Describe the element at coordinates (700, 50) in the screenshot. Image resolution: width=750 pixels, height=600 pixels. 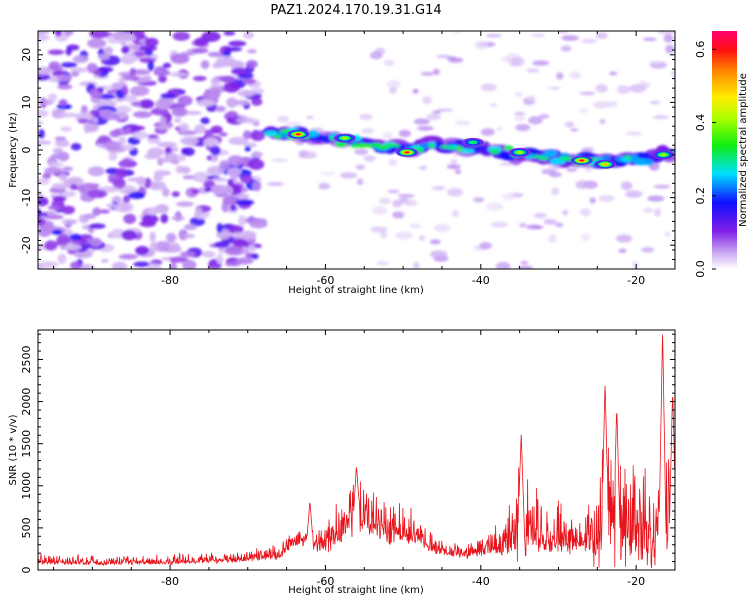
I see `colorbar-tick-label: 0.6` at that location.